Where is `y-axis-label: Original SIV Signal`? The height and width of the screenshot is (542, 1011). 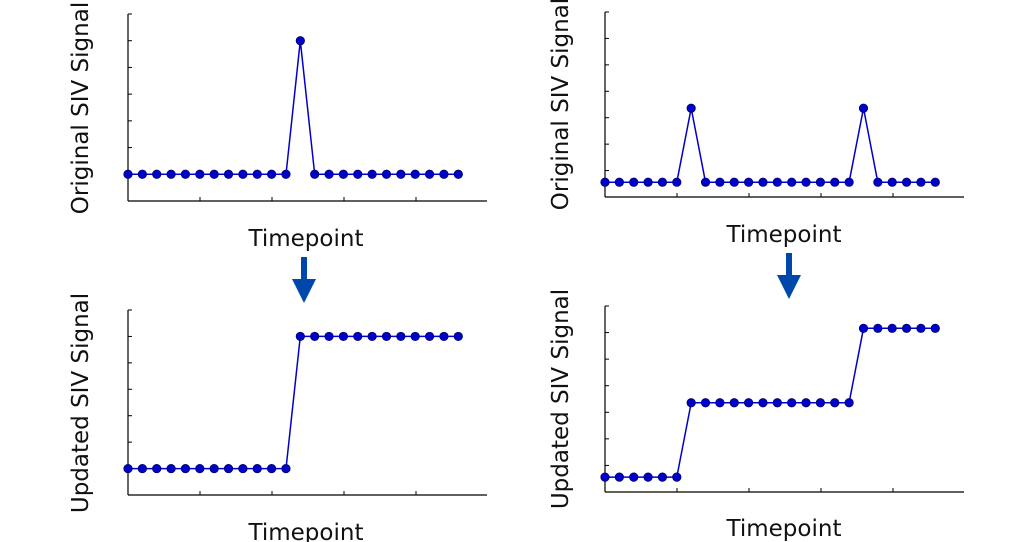 y-axis-label: Original SIV Signal is located at coordinates (561, 105).